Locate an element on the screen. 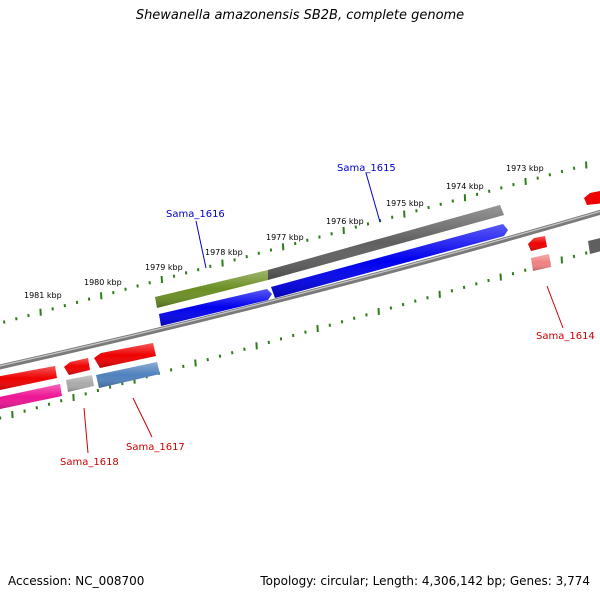 This screenshot has width=600, height=600. gene-sama-1618-pink is located at coordinates (31, 397).